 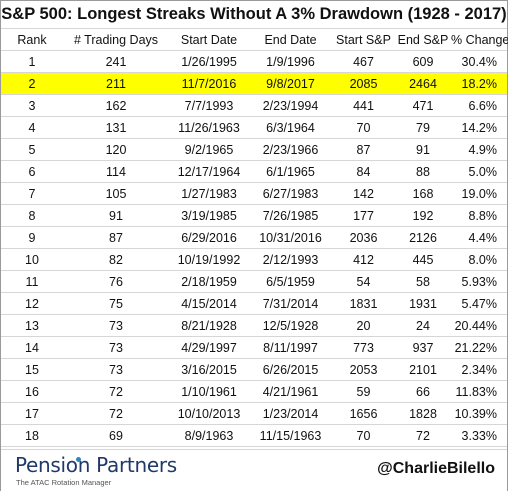 I want to click on cell-start-sp: 2036, so click(x=363, y=237).